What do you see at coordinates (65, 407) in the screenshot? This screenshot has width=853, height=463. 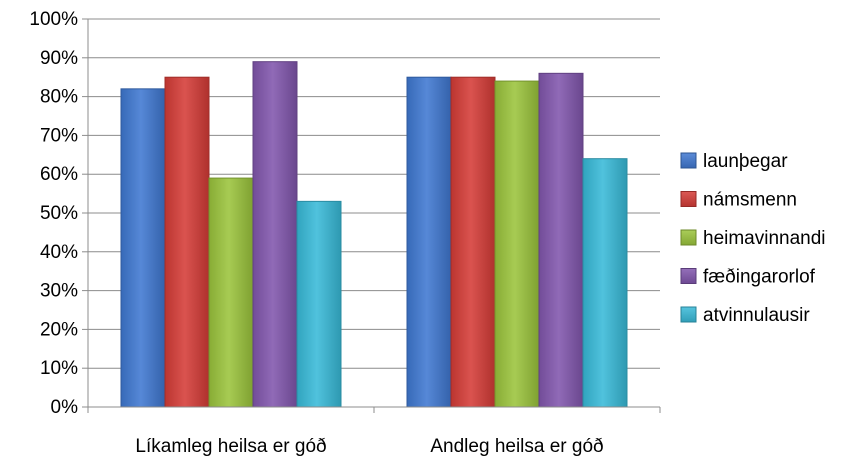 I see `y-tick-label: 0%` at bounding box center [65, 407].